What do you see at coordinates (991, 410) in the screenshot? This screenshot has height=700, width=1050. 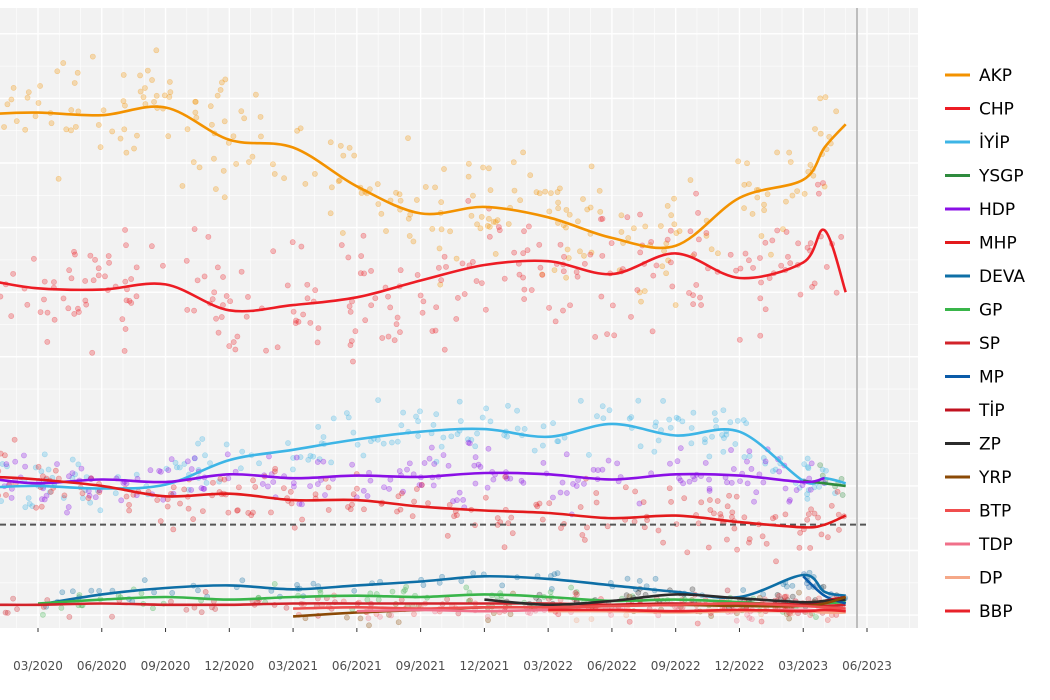 I see `legend-label: TİP` at bounding box center [991, 410].